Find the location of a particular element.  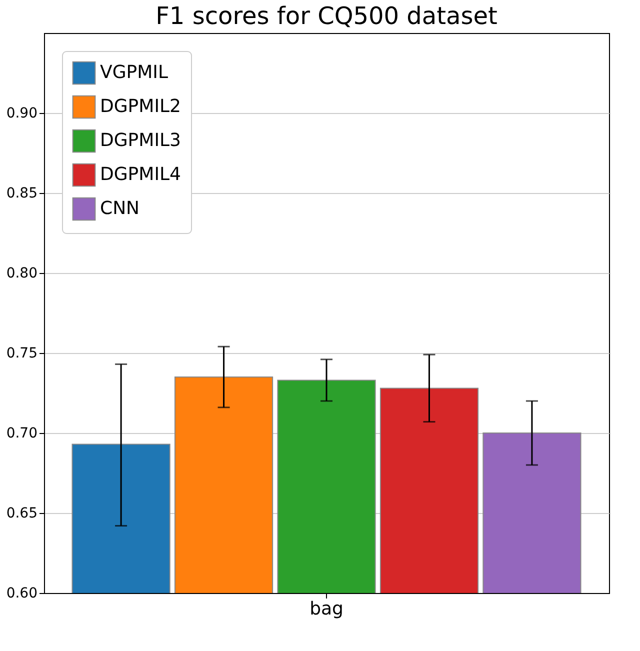

legend-label: CNN is located at coordinates (120, 208).